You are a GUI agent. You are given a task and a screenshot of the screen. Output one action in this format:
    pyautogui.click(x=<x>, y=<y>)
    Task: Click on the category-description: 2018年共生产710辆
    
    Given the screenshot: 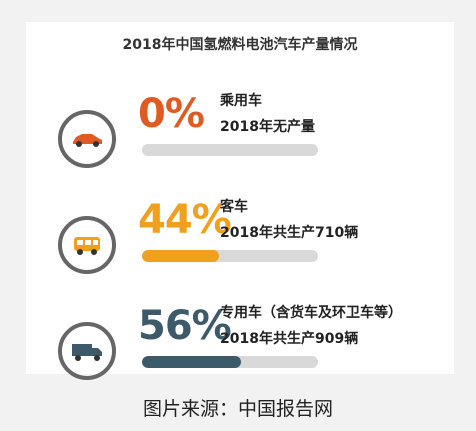 What is the action you would take?
    pyautogui.click(x=289, y=233)
    